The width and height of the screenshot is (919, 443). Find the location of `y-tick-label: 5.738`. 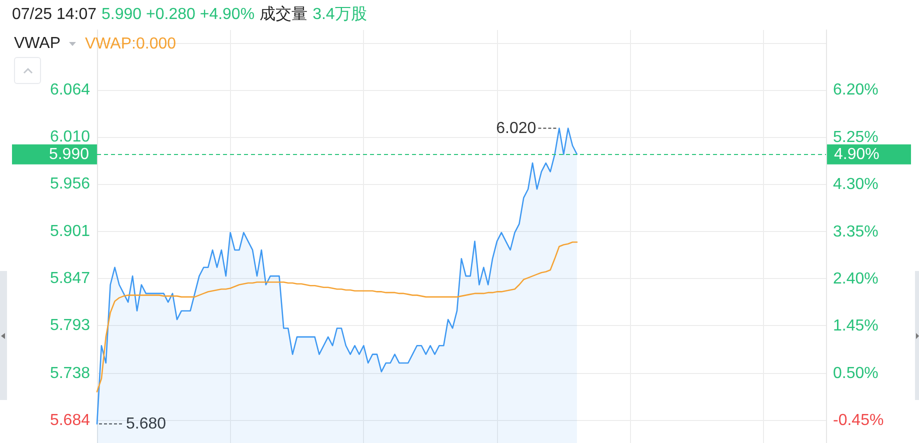

y-tick-label: 5.738 is located at coordinates (70, 373).